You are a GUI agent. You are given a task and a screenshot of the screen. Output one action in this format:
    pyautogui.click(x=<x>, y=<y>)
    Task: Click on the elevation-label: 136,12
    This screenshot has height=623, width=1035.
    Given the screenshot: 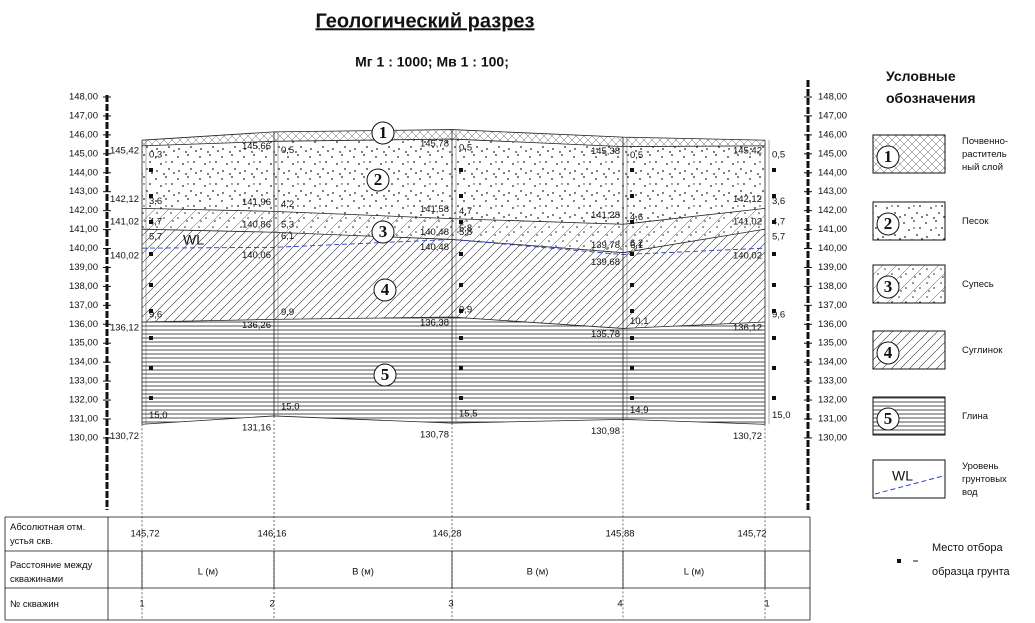 What is the action you would take?
    pyautogui.click(x=747, y=328)
    